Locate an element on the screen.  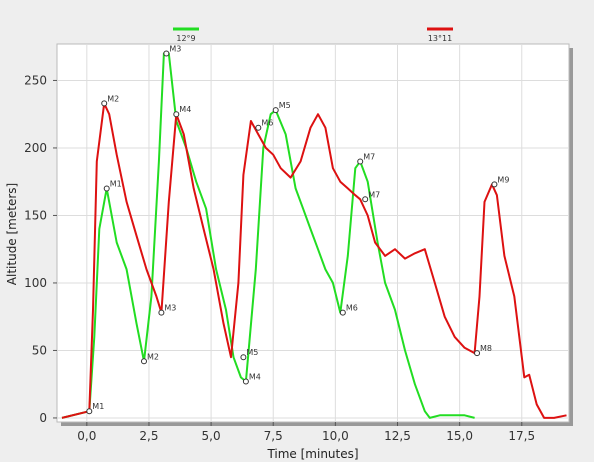
marker-label: M9 is located at coordinates (503, 179).